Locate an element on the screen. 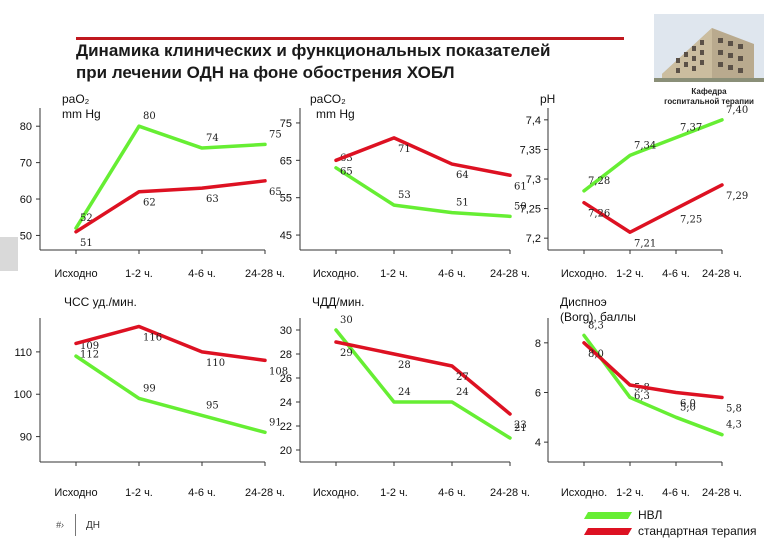 The width and height of the screenshot is (780, 540). title-rule is located at coordinates (350, 38).